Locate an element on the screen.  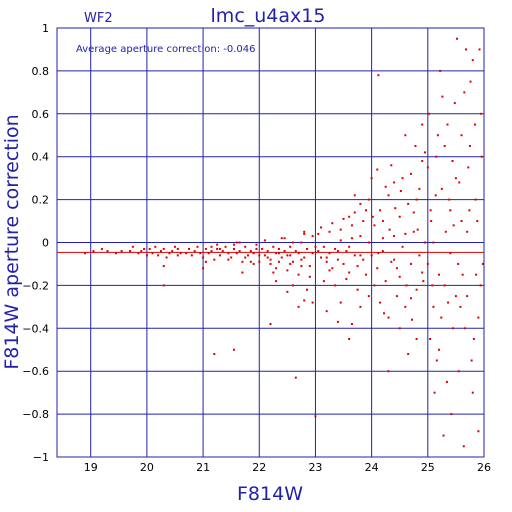
x-tick-label: 21 is located at coordinates (203, 467).